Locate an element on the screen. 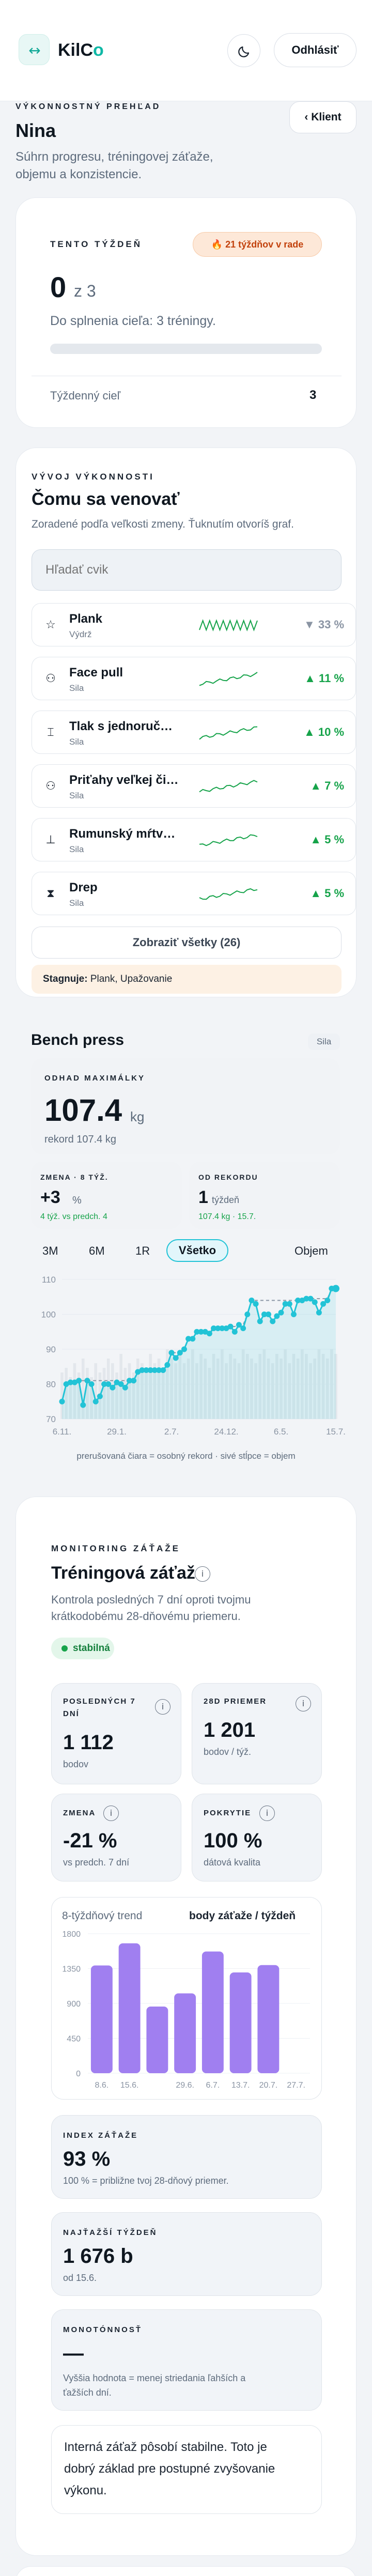  metric-change: ZMENA i -21 % vs predch. 7 dní is located at coordinates (116, 1837).